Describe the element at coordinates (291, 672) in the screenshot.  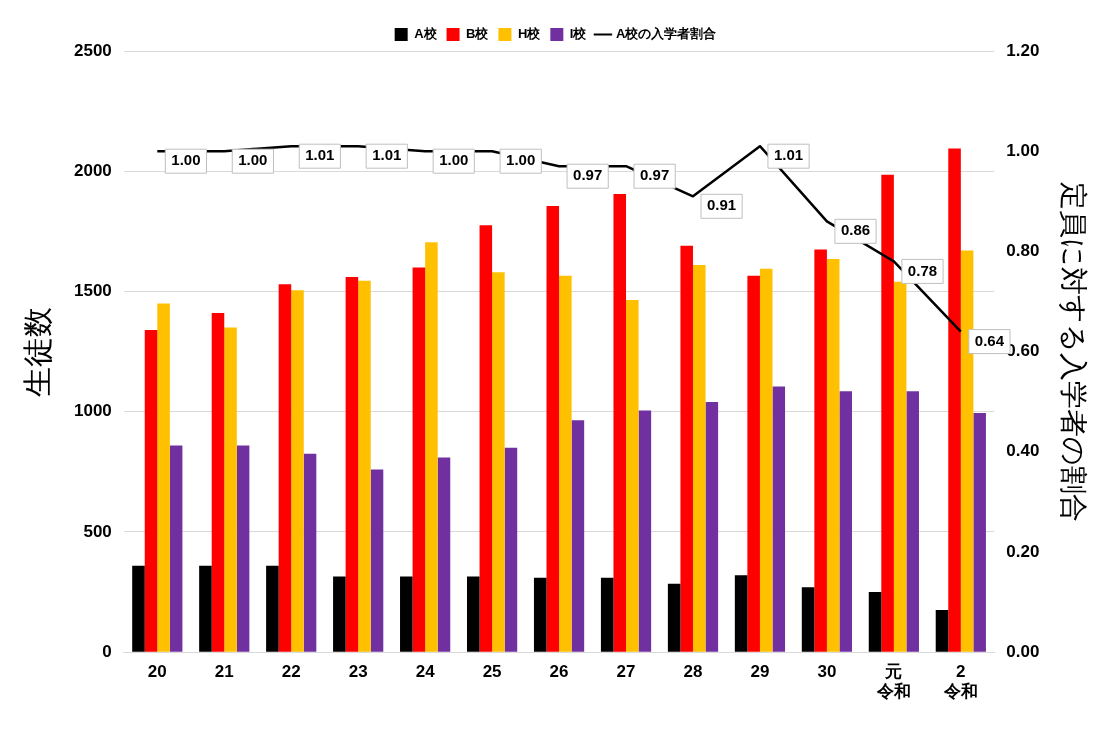
I see `x-tick-label: 22` at that location.